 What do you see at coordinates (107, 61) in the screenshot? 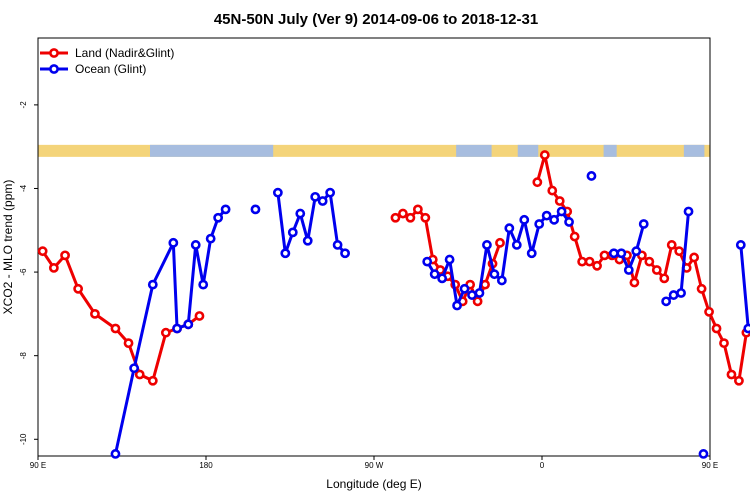
I see `legend: Land (Nadir&Glint) Ocean (Glint)` at bounding box center [107, 61].